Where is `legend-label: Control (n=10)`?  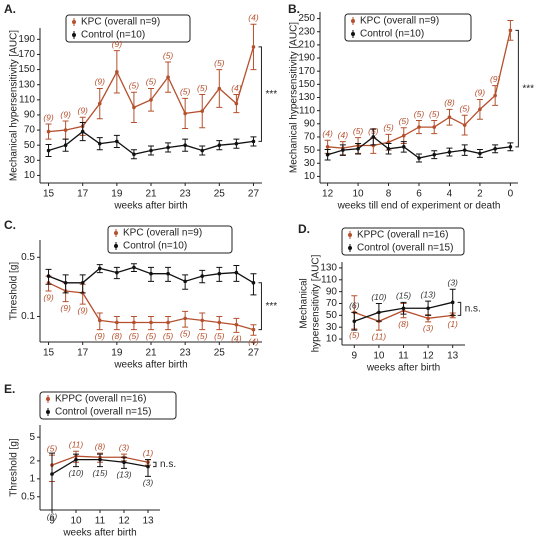
legend-label: Control (n=10) is located at coordinates (113, 35).